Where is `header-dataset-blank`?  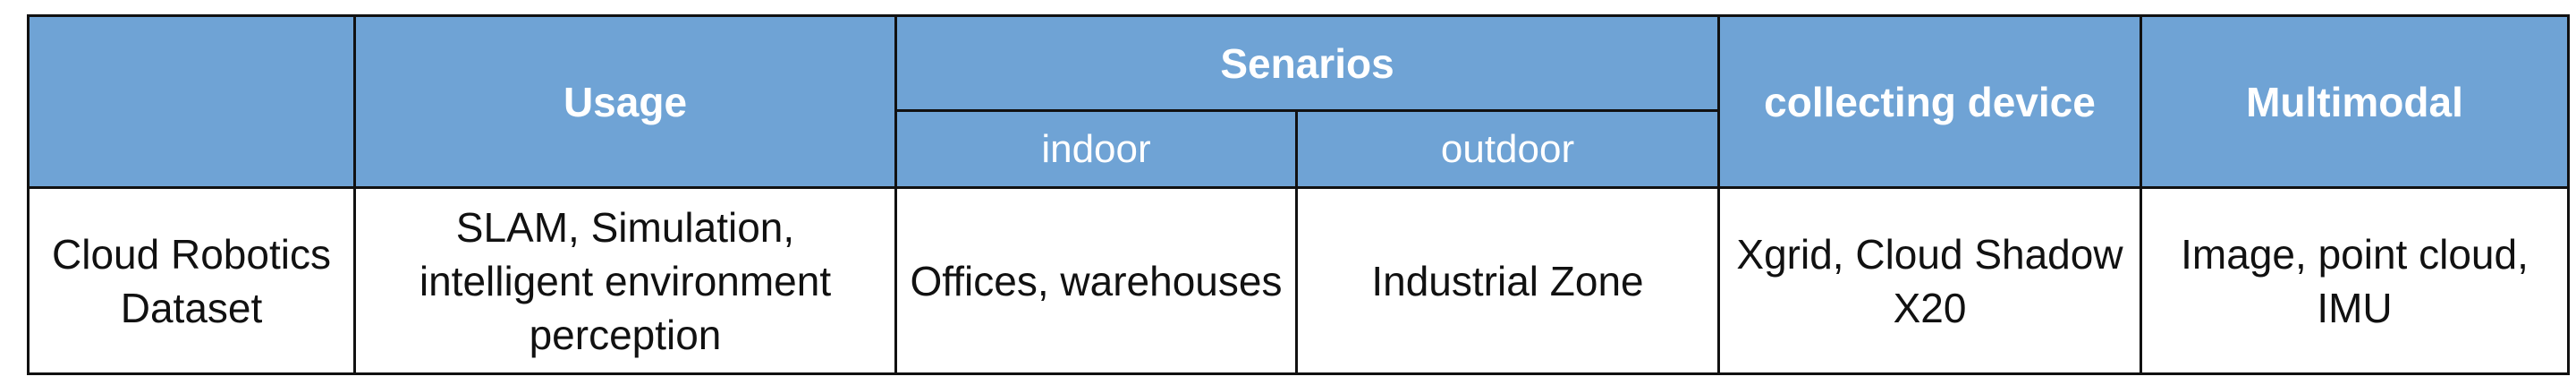
header-dataset-blank is located at coordinates (191, 101).